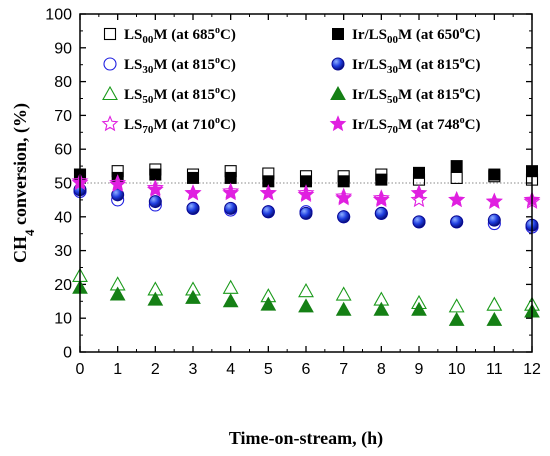 The height and width of the screenshot is (456, 550). Describe the element at coordinates (63, 150) in the screenshot. I see `y-tick-label: 60` at that location.